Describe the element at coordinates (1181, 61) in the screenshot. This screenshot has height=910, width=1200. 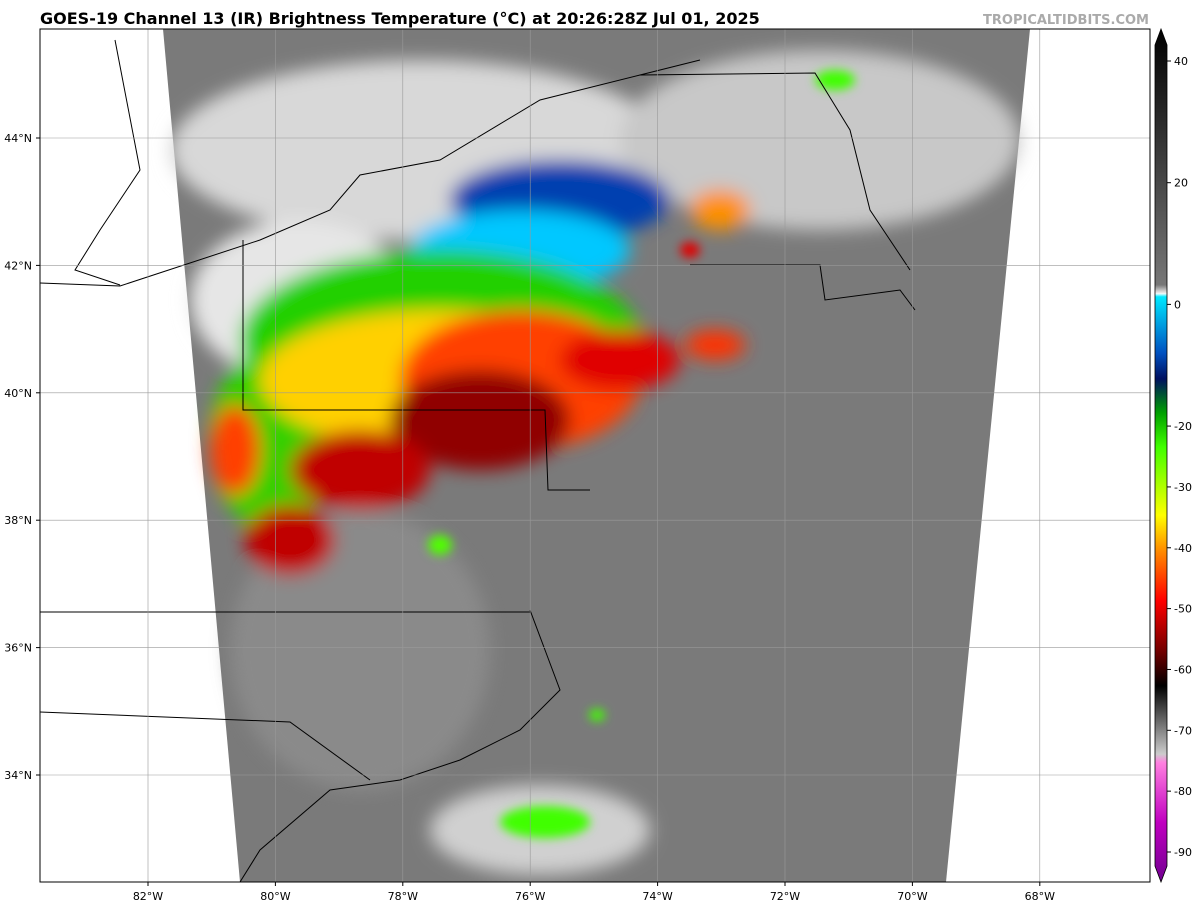
I see `colorbar-label: 40` at that location.